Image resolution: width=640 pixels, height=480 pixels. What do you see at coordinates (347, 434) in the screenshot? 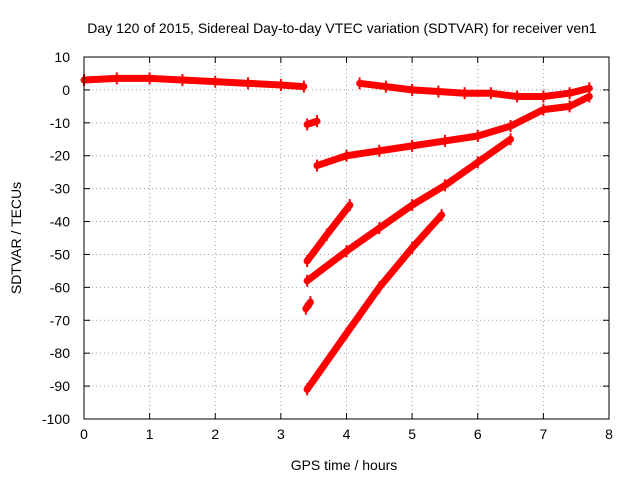
I see `x-tick-label: 4` at bounding box center [347, 434].